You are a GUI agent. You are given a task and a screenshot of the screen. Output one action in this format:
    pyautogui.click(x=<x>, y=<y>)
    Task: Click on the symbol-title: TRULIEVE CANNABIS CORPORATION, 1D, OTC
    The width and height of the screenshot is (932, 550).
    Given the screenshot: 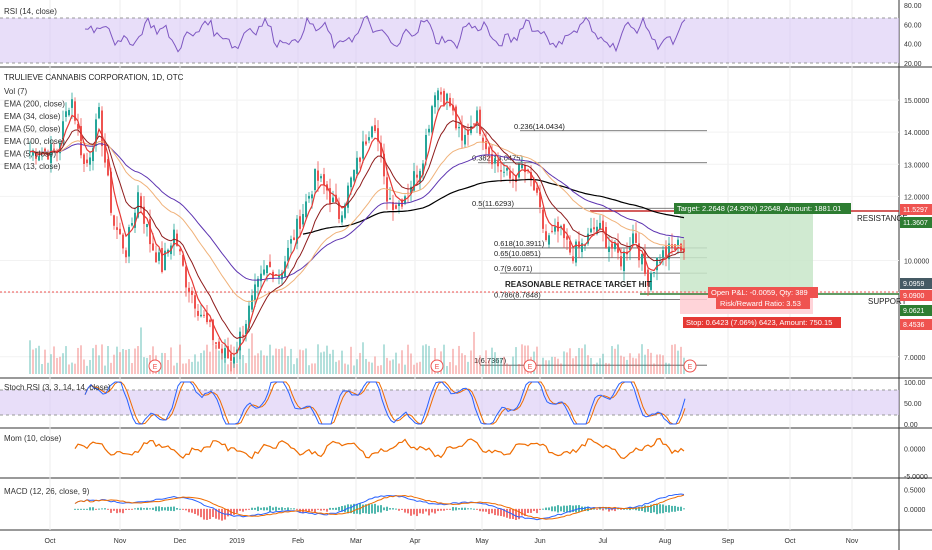 What is the action you would take?
    pyautogui.click(x=94, y=77)
    